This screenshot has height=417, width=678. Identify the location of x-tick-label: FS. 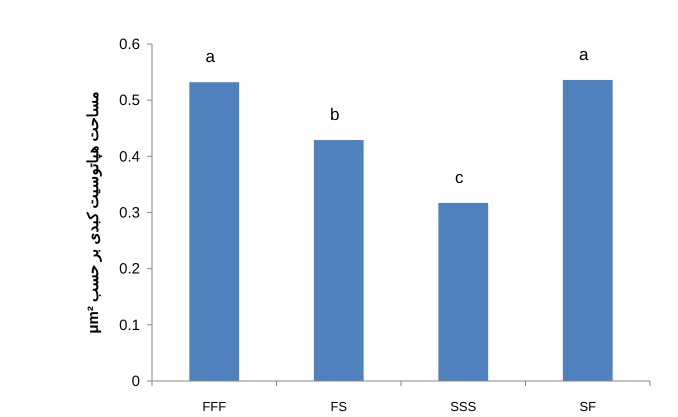
(339, 406).